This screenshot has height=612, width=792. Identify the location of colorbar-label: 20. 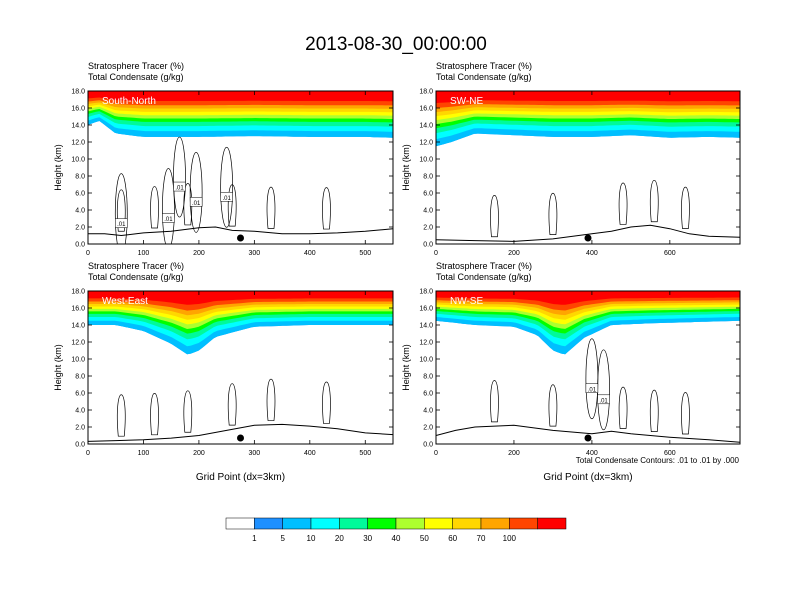
(339, 538).